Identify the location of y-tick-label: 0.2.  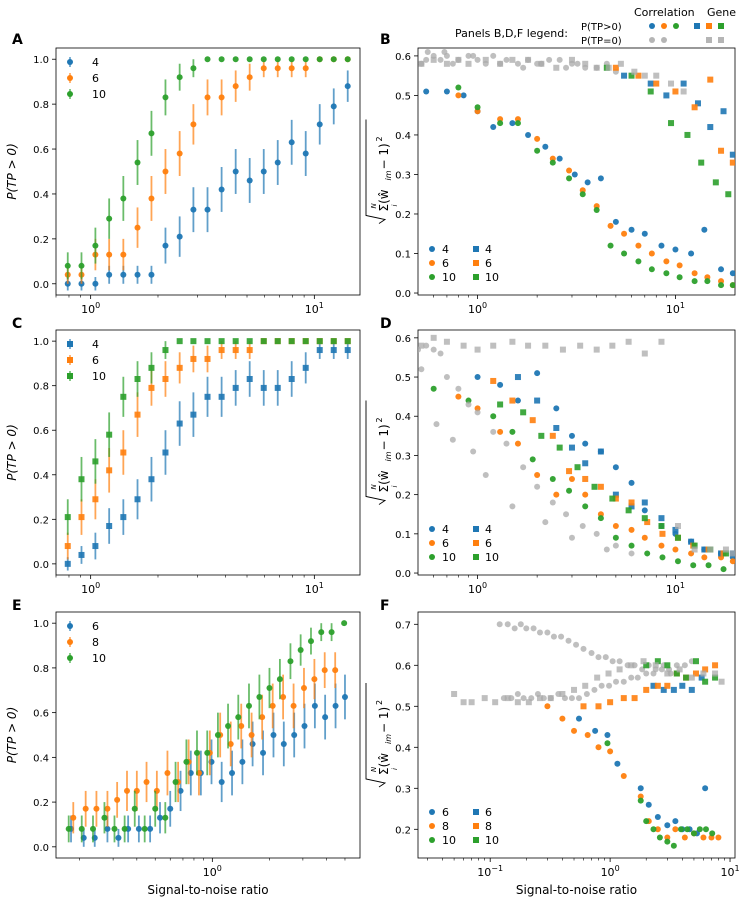
(41, 803).